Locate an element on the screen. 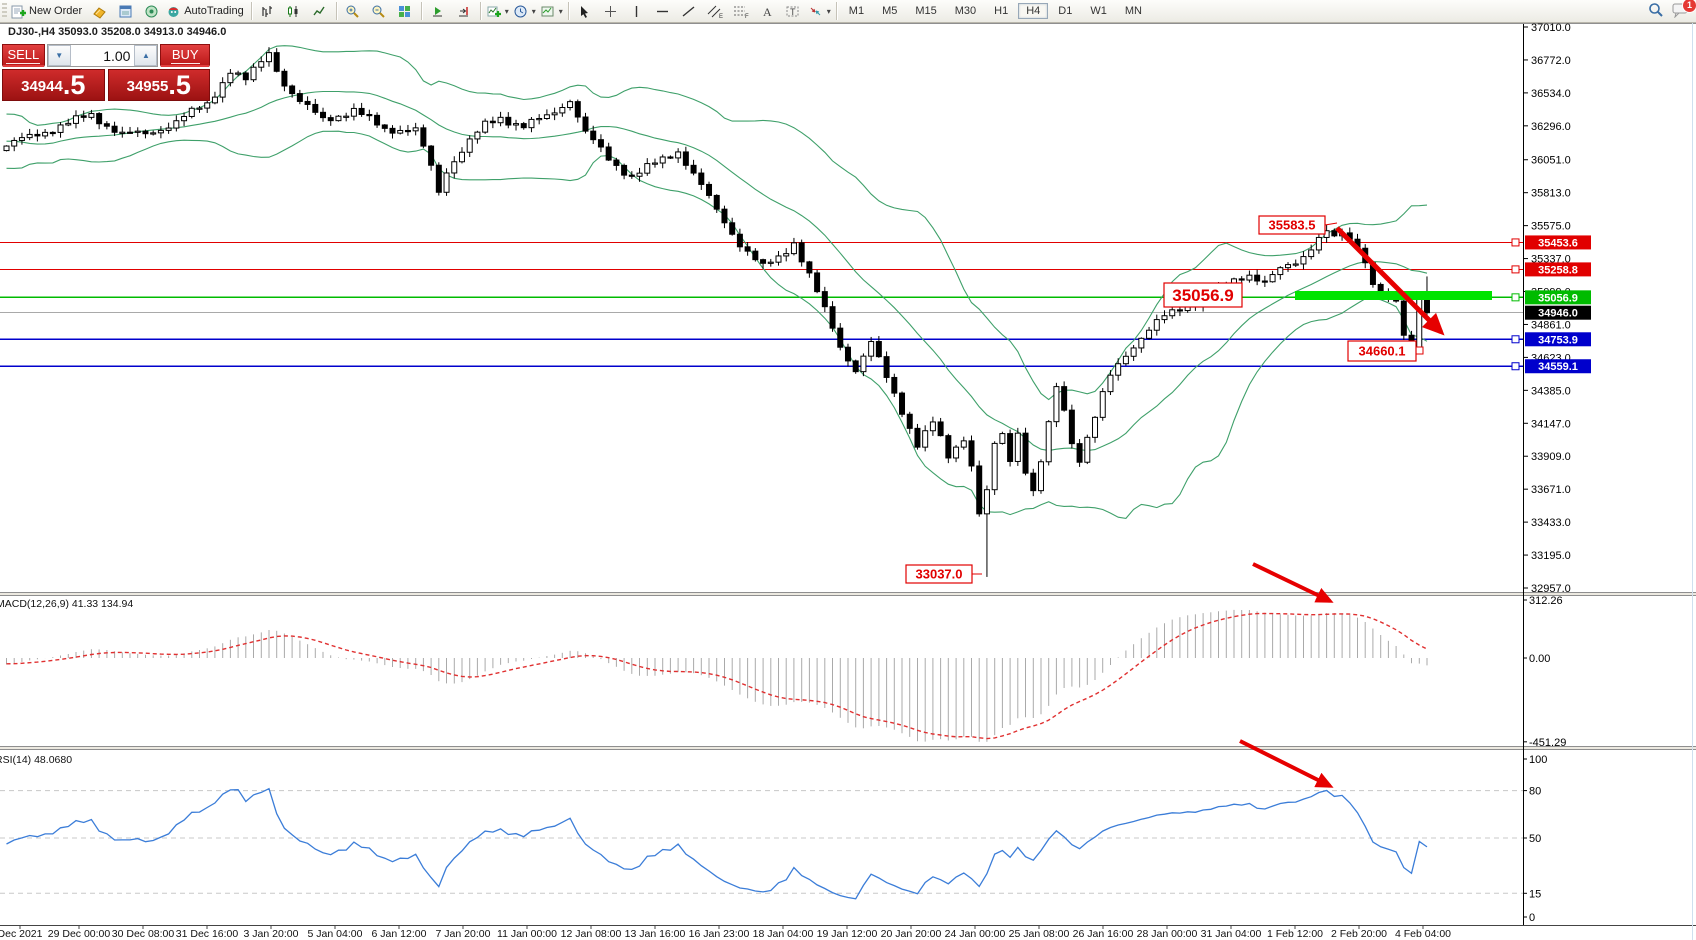 The height and width of the screenshot is (940, 1696). price-annotation-34660.1 is located at coordinates (1382, 351).